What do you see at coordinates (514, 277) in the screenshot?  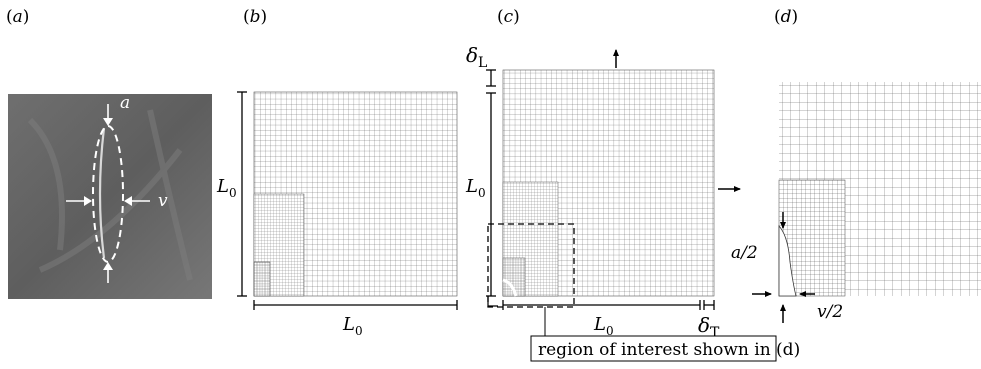 I see `mesh-c-finest` at bounding box center [514, 277].